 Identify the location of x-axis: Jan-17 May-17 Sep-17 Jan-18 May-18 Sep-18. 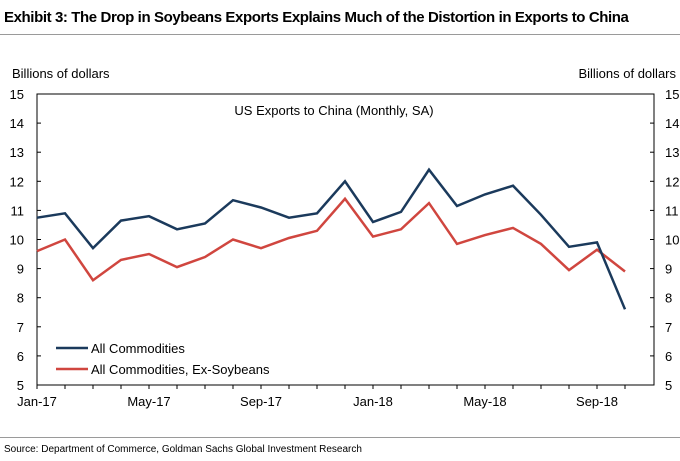
(321, 397).